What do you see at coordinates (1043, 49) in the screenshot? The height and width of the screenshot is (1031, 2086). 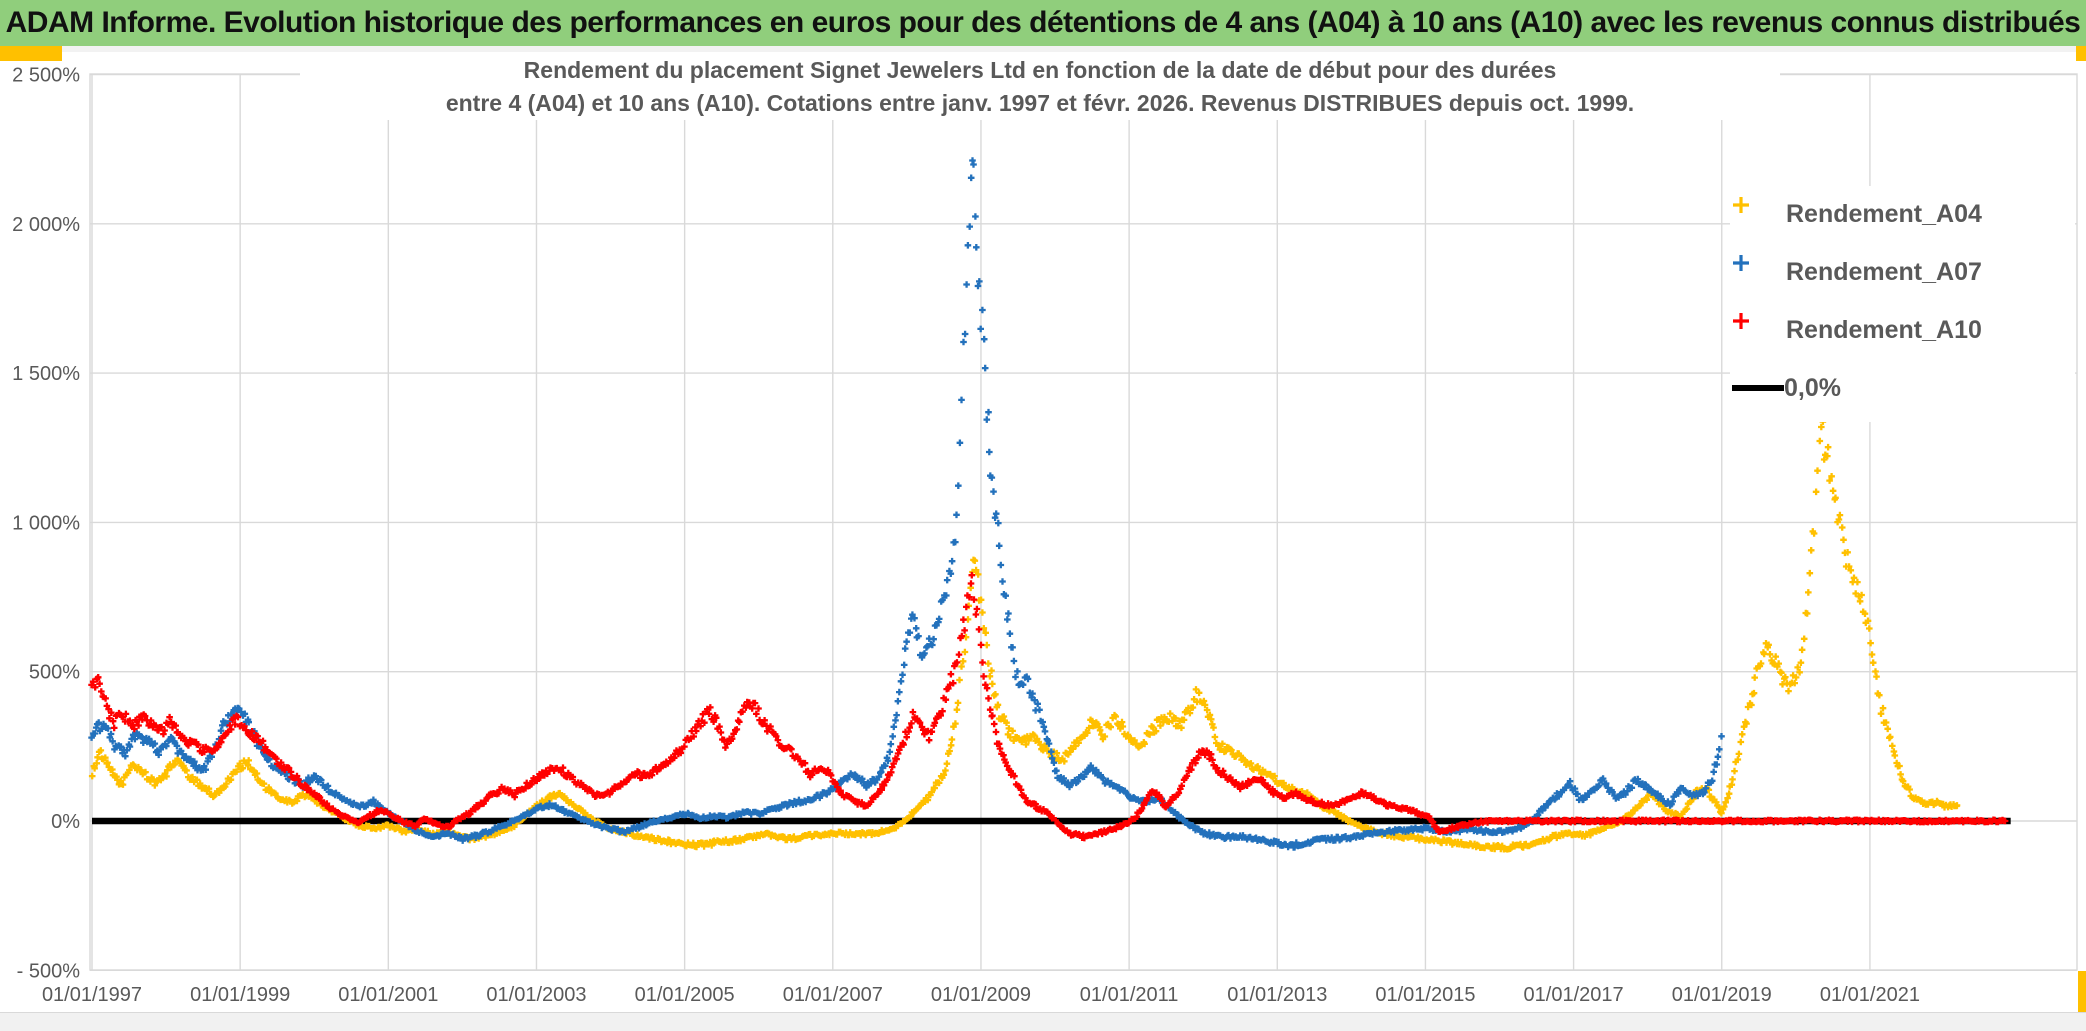 I see `header-gap` at bounding box center [1043, 49].